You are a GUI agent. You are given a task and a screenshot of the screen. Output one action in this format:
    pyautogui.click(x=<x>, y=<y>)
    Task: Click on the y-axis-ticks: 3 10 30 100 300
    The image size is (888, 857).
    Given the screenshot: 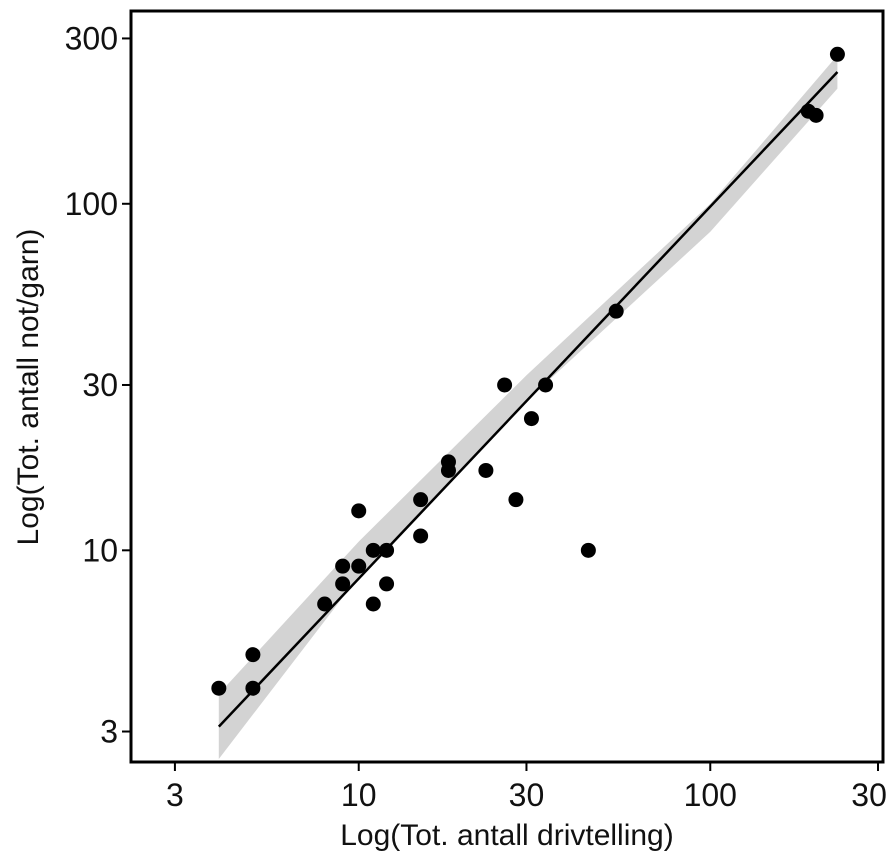 What is the action you would take?
    pyautogui.click(x=98, y=385)
    